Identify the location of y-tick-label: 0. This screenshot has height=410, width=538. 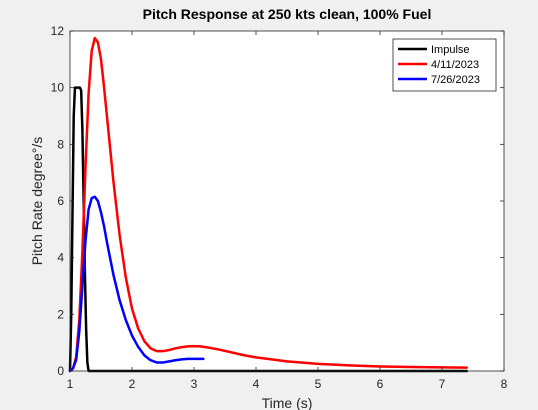
(60, 371).